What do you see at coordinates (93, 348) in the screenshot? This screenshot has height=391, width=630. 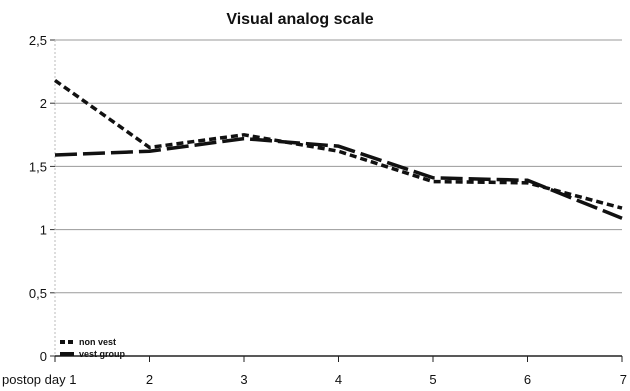 I see `legend: non vest vest group` at bounding box center [93, 348].